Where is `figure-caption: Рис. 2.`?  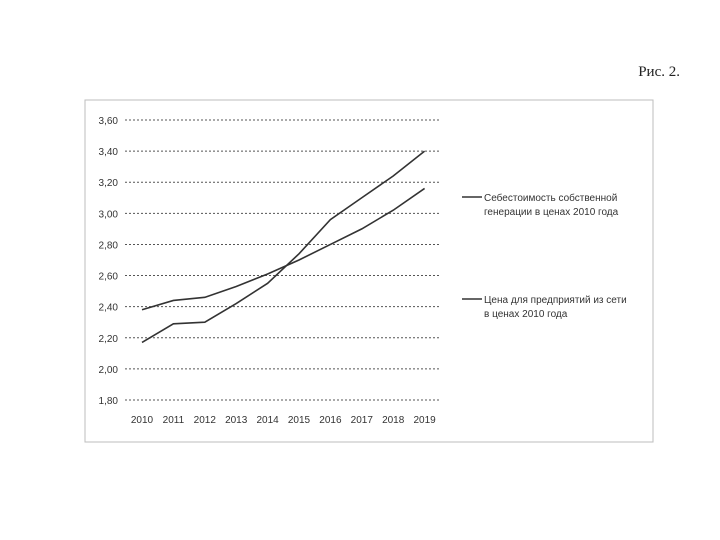
figure-caption: Рис. 2. is located at coordinates (659, 72).